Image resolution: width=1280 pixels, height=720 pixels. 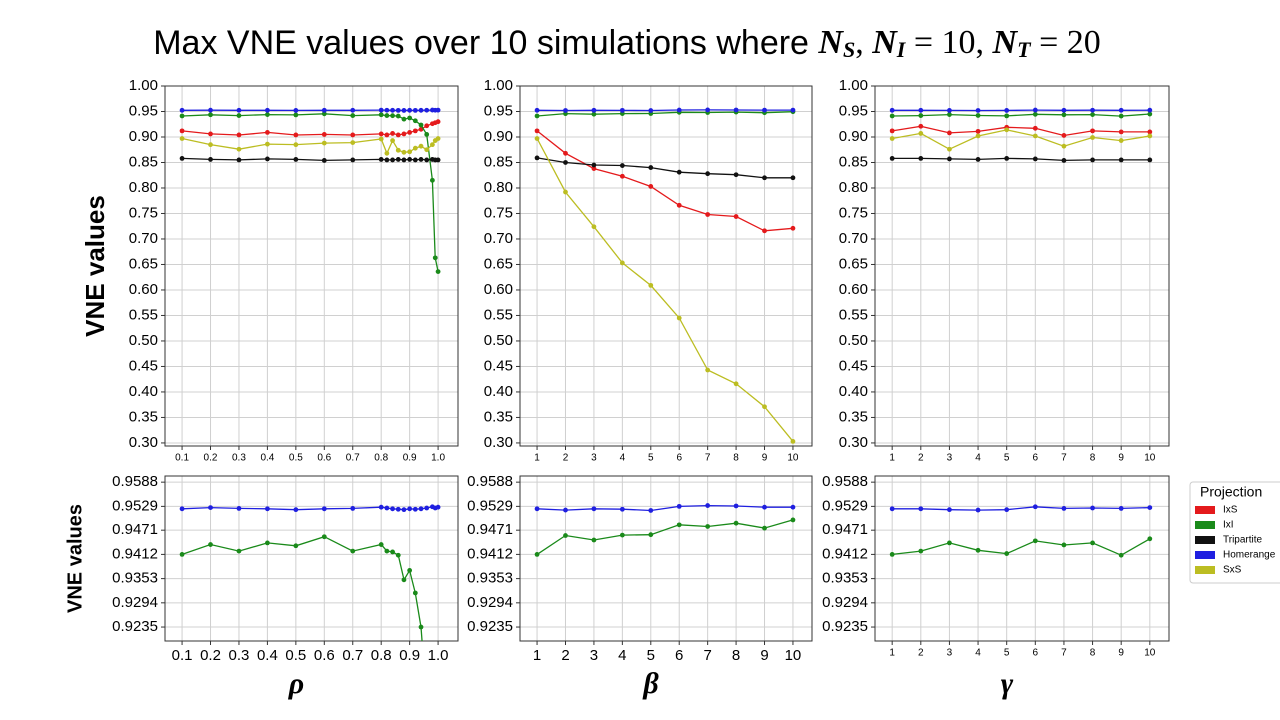 I want to click on y-tick-label: 0.40, so click(x=143, y=391).